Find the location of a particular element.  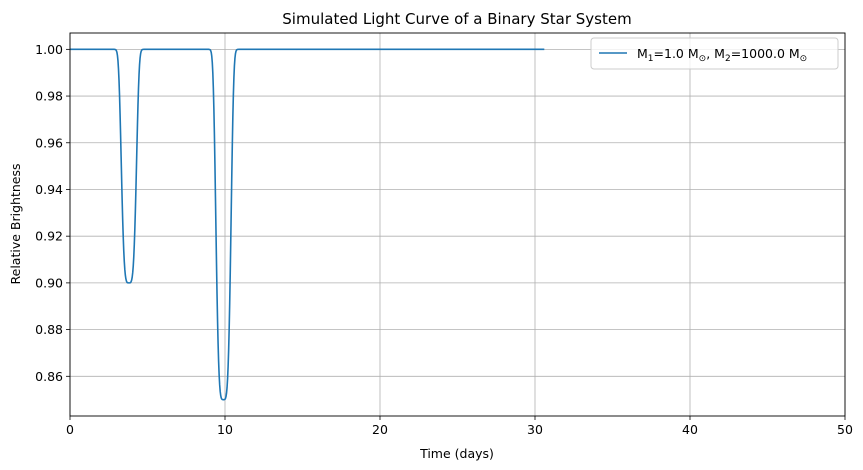

legend-m2-unit: ⊙ is located at coordinates (804, 59).